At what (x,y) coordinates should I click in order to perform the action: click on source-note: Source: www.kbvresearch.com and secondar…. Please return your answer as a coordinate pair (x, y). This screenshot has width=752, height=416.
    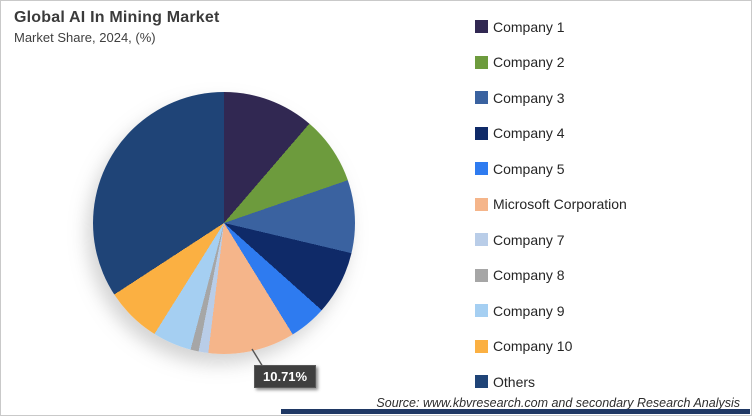
    Looking at the image, I should click on (558, 403).